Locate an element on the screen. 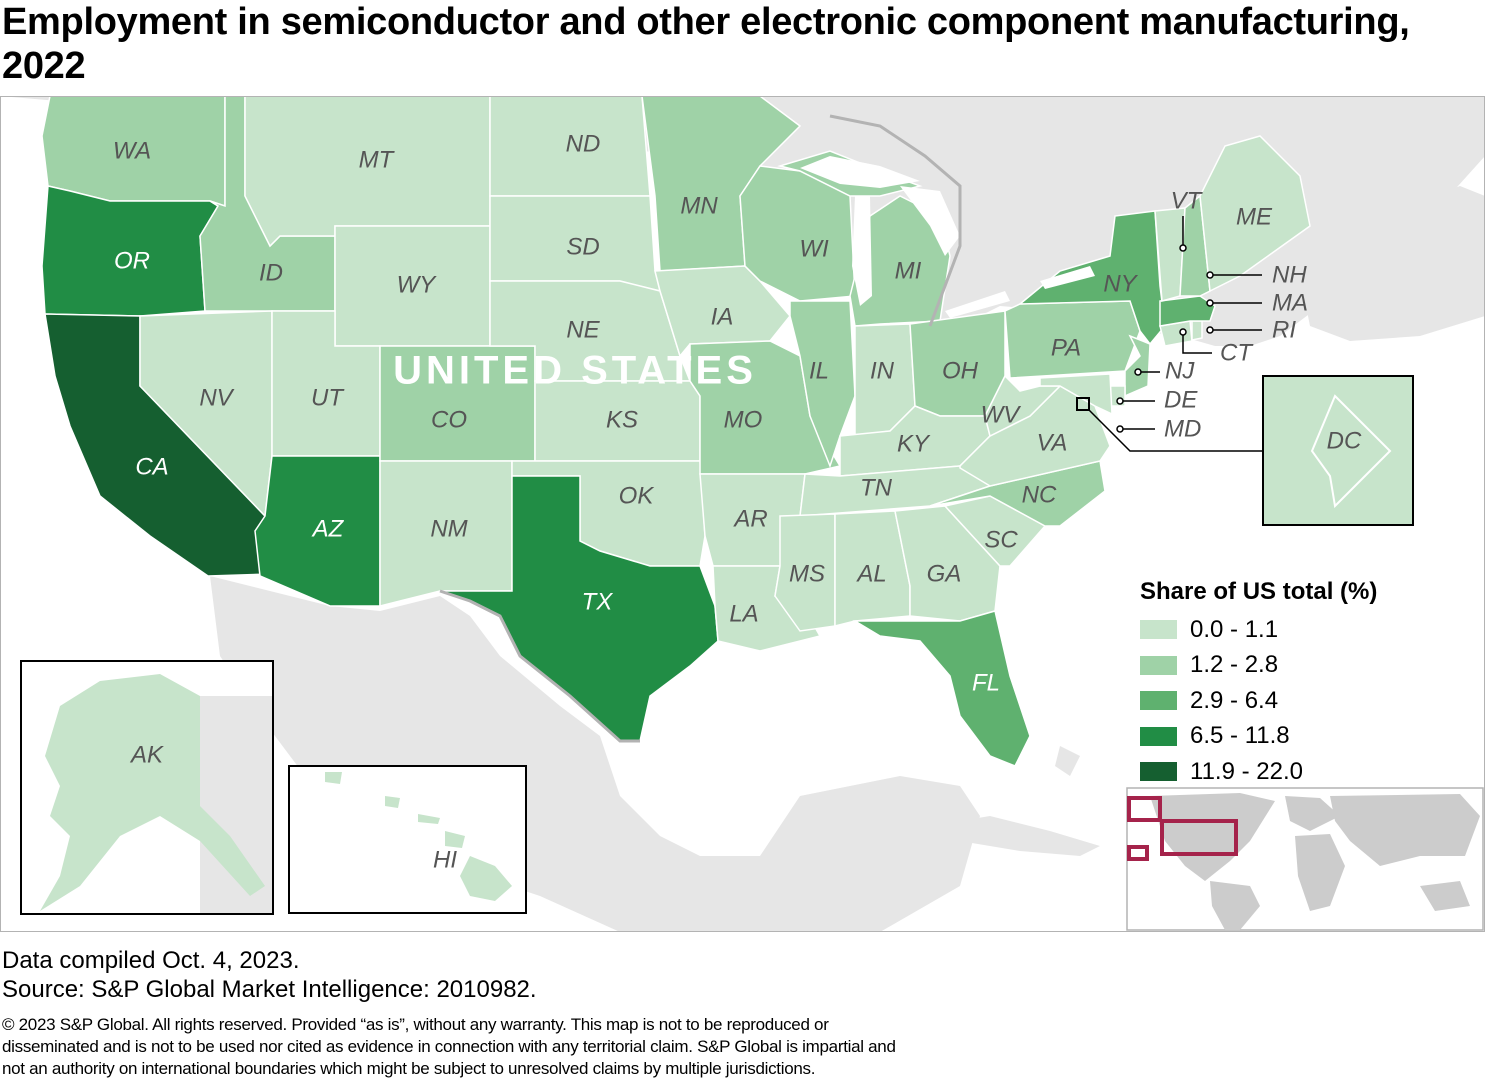  world-land is located at coordinates (1315, 861).